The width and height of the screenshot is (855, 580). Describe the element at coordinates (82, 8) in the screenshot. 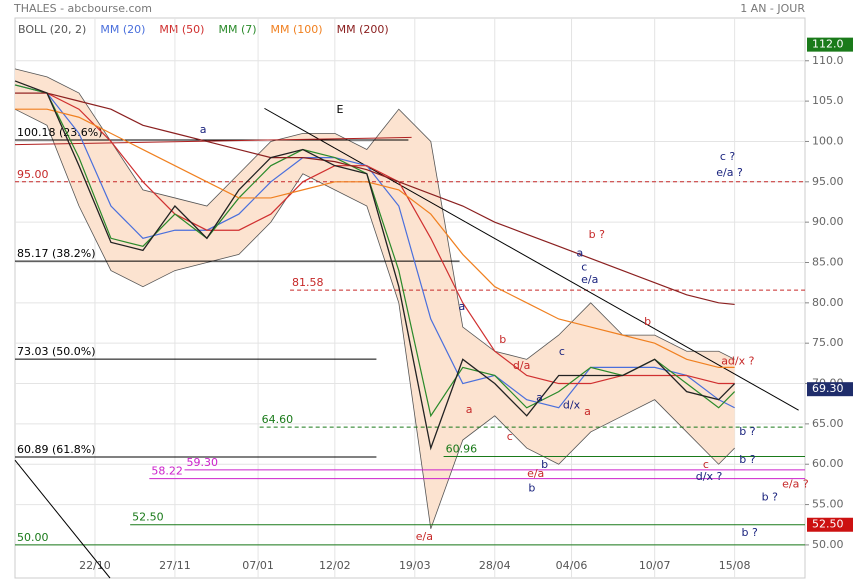

I see `chart-title: THALES - abcbourse.com` at that location.